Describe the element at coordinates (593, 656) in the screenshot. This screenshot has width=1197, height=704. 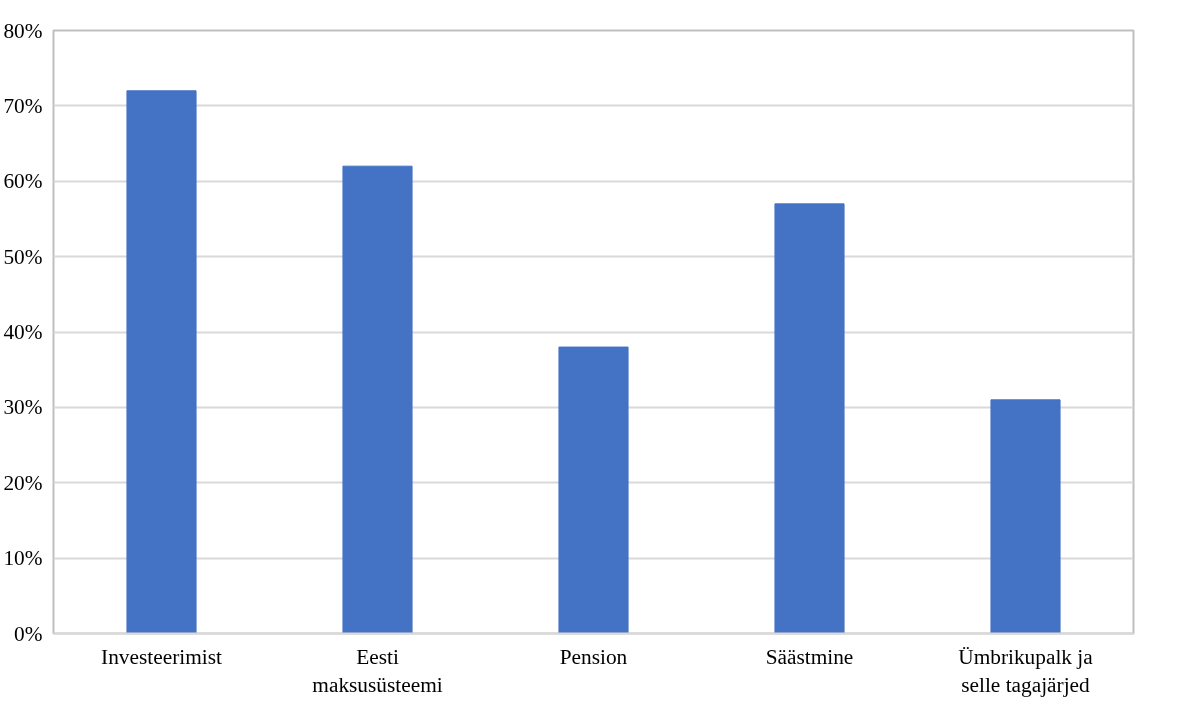
I see `x-tick-label: Pension` at that location.